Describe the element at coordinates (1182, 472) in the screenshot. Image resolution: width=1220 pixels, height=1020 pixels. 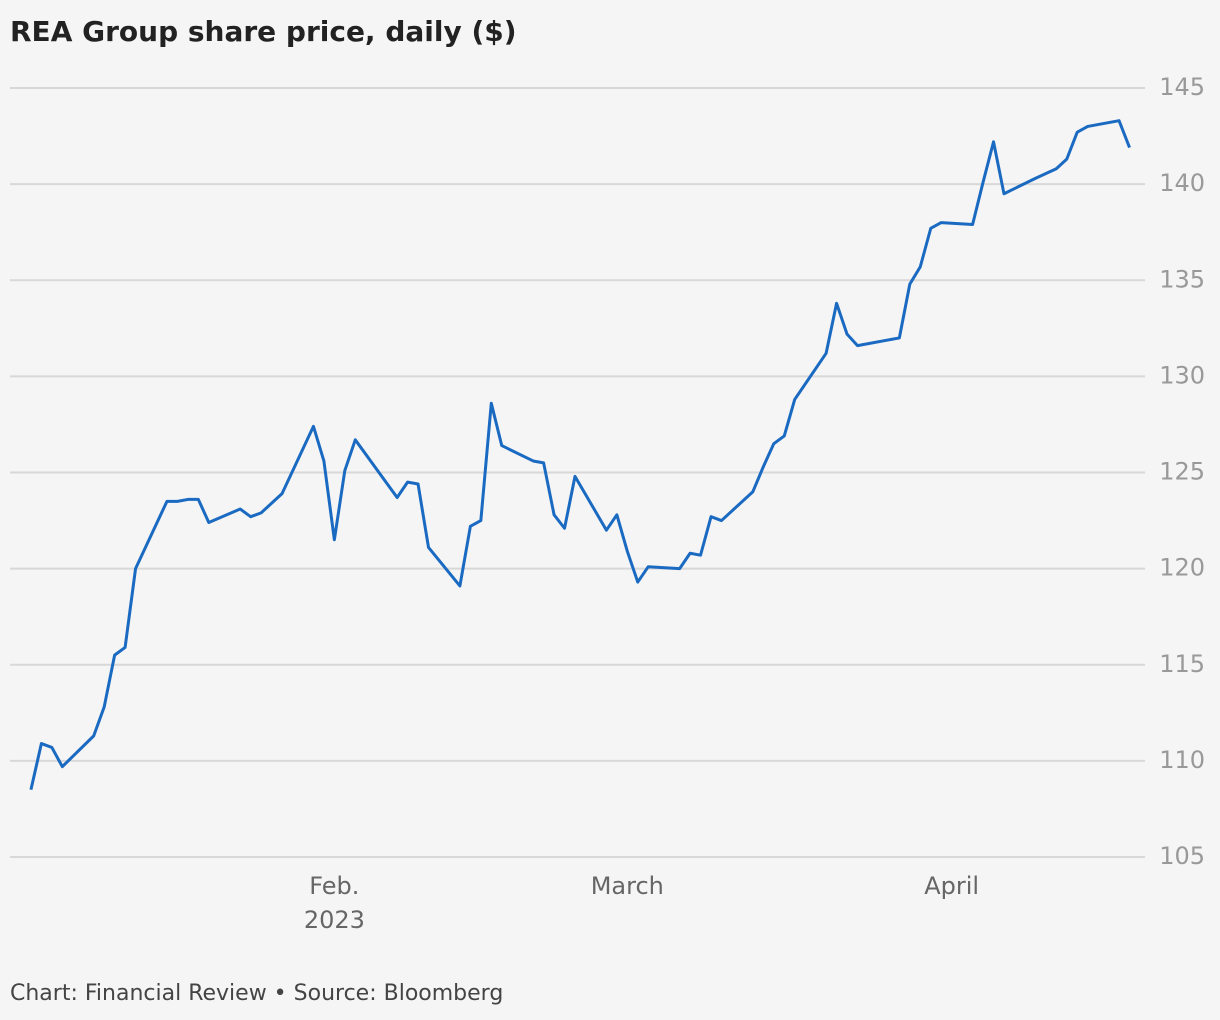
I see `y-tick-label: 125` at that location.